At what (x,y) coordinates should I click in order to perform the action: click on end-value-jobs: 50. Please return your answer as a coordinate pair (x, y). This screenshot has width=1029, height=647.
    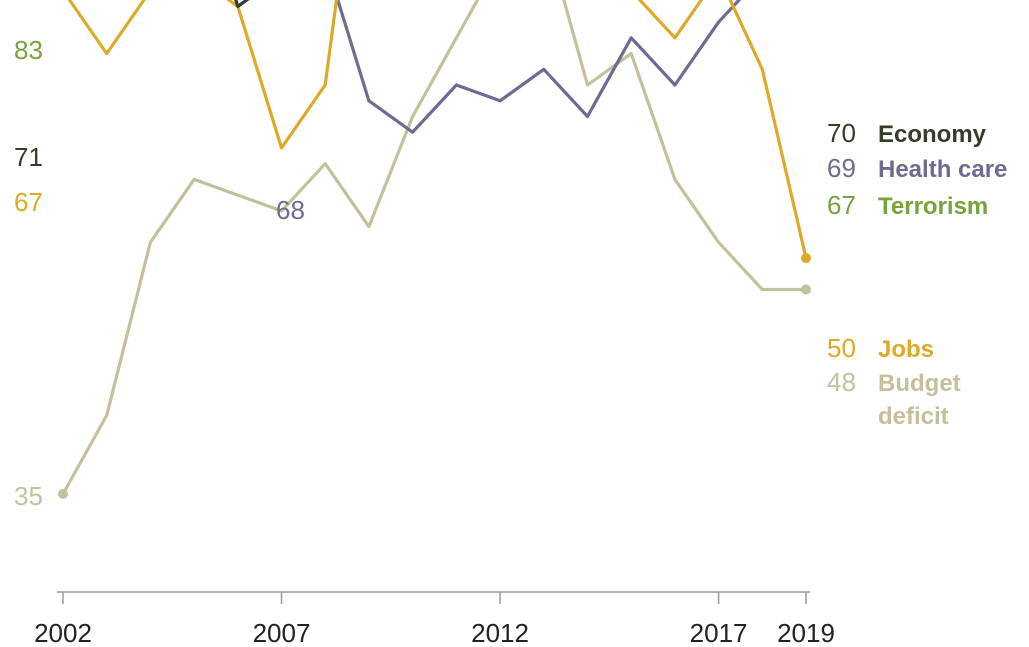
    Looking at the image, I should click on (841, 348).